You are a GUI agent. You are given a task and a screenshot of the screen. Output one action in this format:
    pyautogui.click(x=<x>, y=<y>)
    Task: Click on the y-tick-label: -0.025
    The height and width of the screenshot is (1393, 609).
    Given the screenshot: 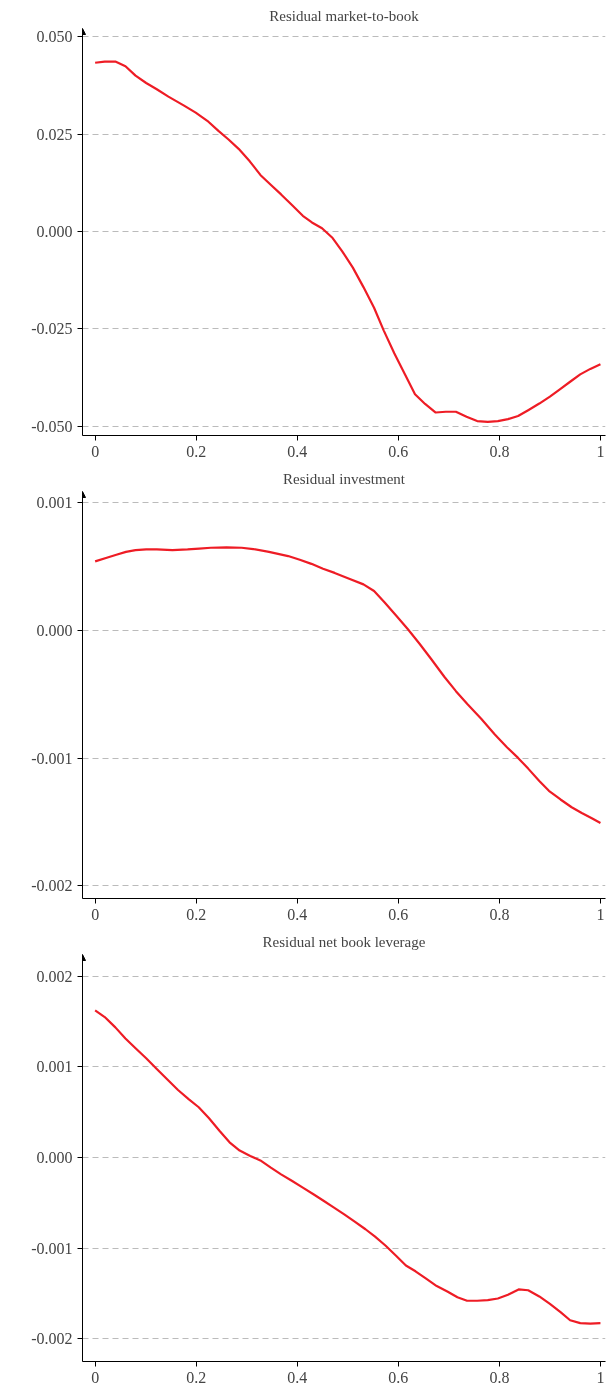 What is the action you would take?
    pyautogui.click(x=52, y=329)
    